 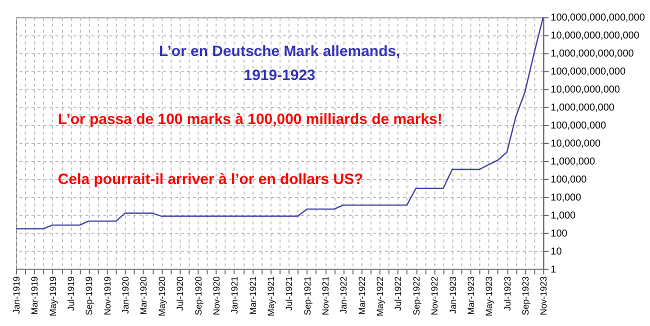 I want to click on y-tick-label: 10,000,000, so click(x=575, y=144).